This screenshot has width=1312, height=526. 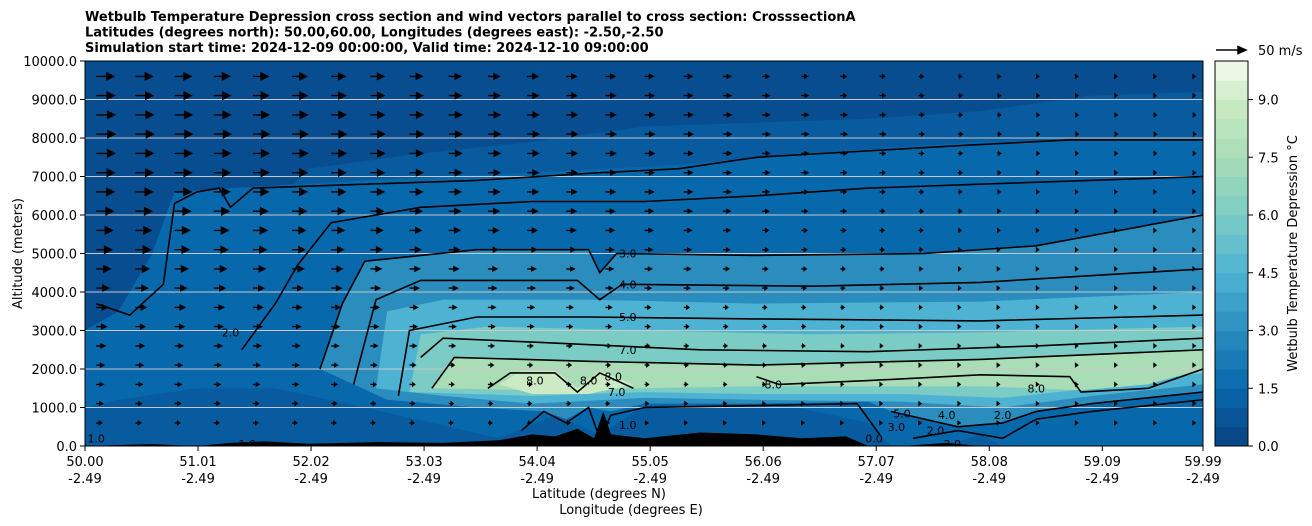 I want to click on contour-label-15: 4.0, so click(x=947, y=415).